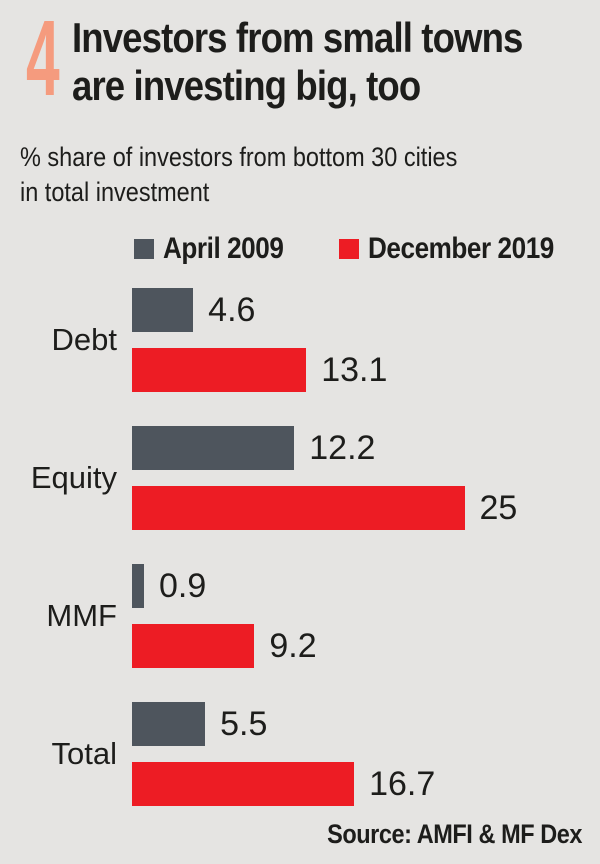 This screenshot has width=600, height=864. What do you see at coordinates (232, 309) in the screenshot?
I see `value-label: 4.6` at bounding box center [232, 309].